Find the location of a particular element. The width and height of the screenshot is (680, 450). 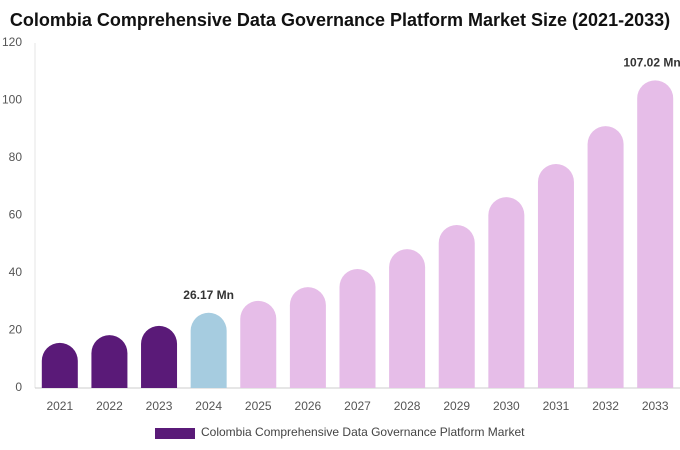

x-tick-label: 2030 is located at coordinates (506, 406).